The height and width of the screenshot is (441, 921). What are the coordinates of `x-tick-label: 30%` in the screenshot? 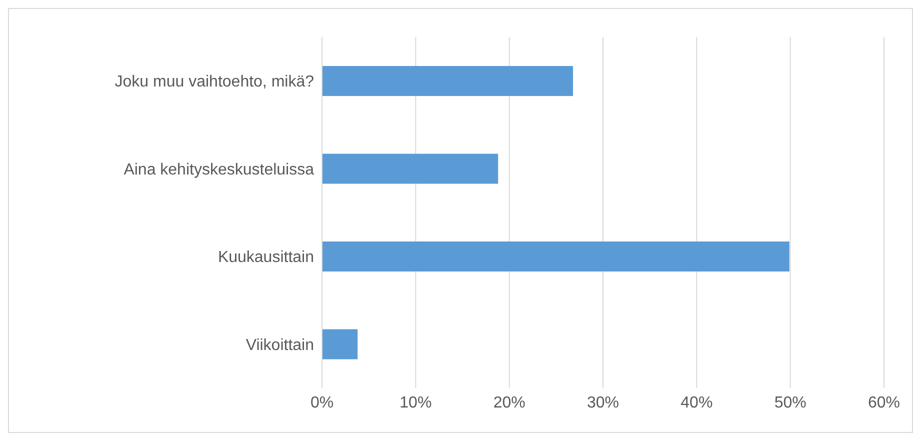 It's located at (603, 403).